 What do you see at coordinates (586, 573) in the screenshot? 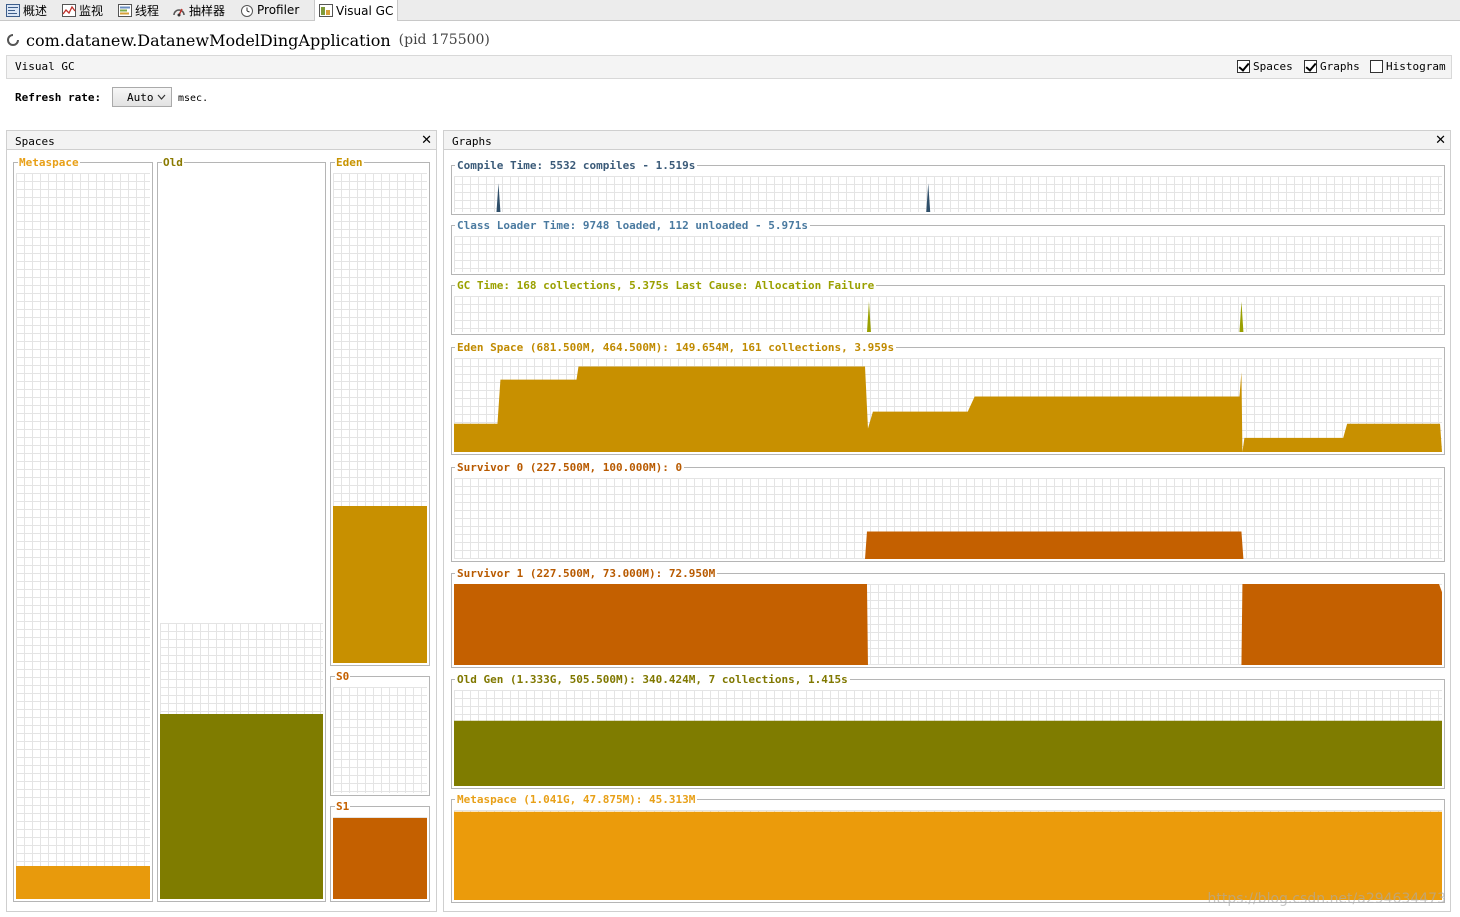
I see `graph-label: Survivor 1 (227.500M, 73.000M): 72.950M` at bounding box center [586, 573].